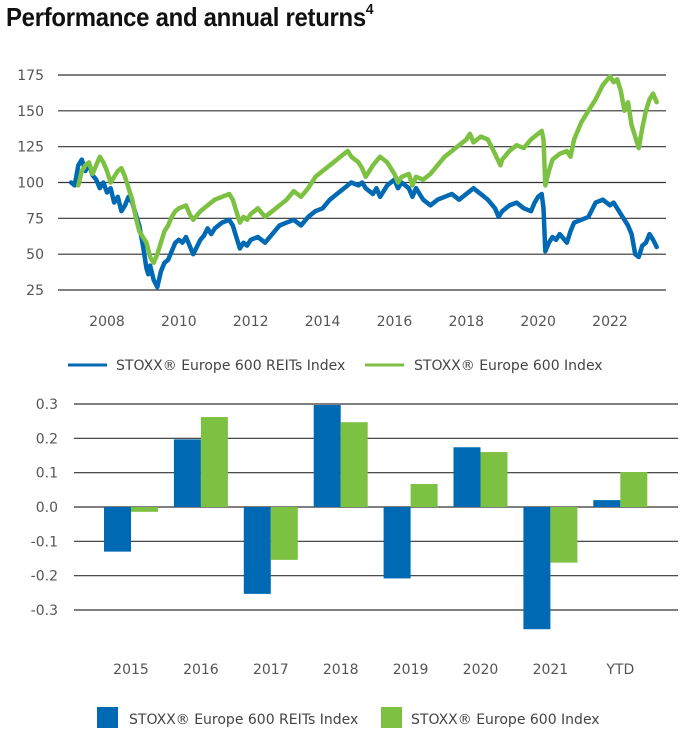  What do you see at coordinates (284, 533) in the screenshot?
I see `bar-stoxx-2017` at bounding box center [284, 533].